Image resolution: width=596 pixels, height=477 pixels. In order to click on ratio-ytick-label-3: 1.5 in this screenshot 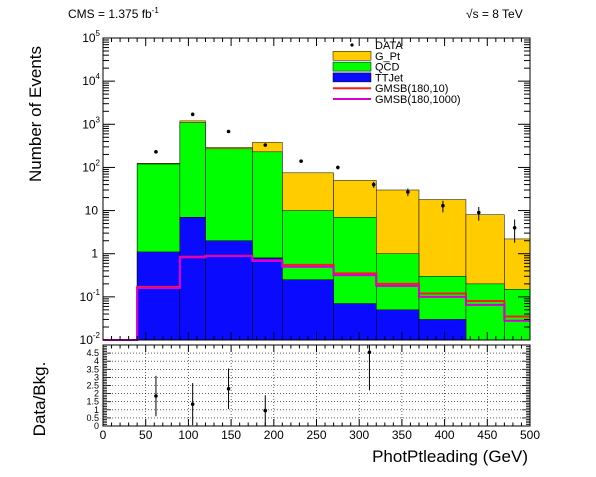, I will do `click(92, 402)`.